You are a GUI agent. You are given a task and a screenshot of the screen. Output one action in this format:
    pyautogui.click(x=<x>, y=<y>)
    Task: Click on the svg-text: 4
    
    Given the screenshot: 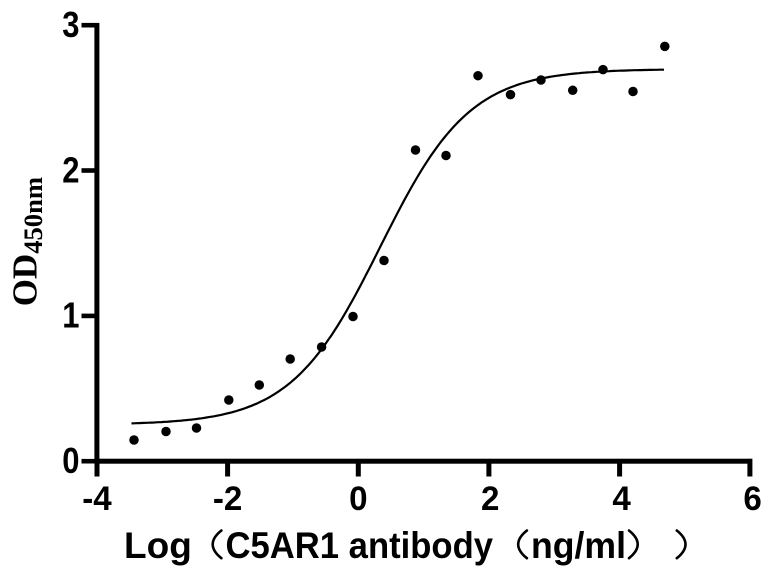 What is the action you would take?
    pyautogui.click(x=621, y=498)
    